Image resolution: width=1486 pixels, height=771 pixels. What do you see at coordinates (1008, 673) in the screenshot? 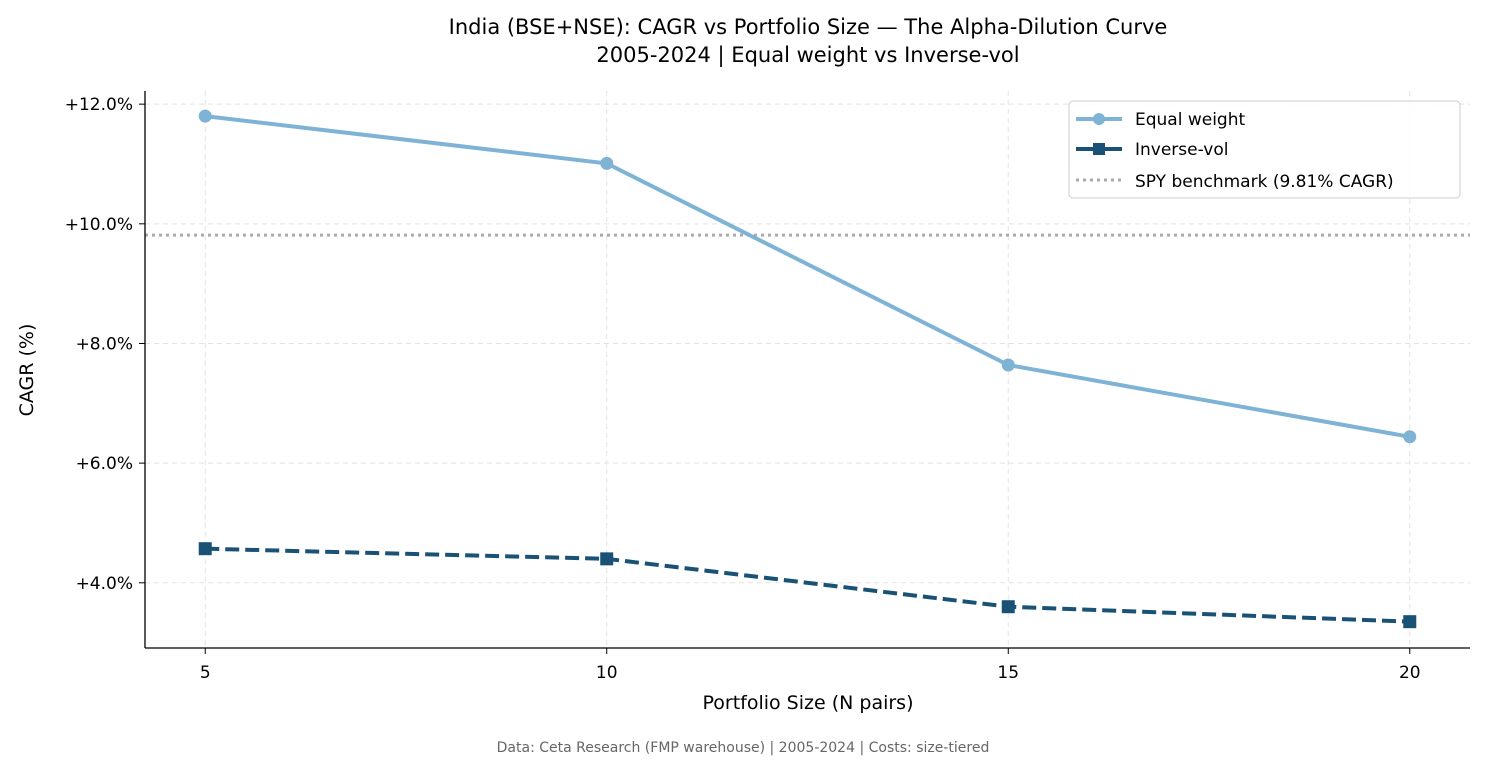
I see `x-tick-label: 15` at bounding box center [1008, 673].